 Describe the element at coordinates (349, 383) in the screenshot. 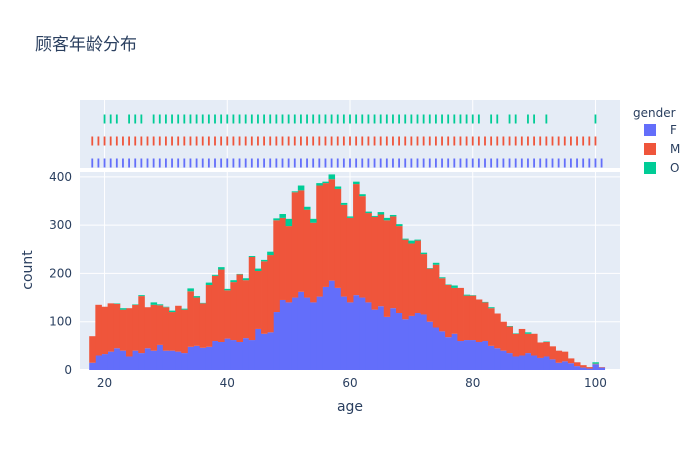

I see `x-tick-label: 60` at that location.